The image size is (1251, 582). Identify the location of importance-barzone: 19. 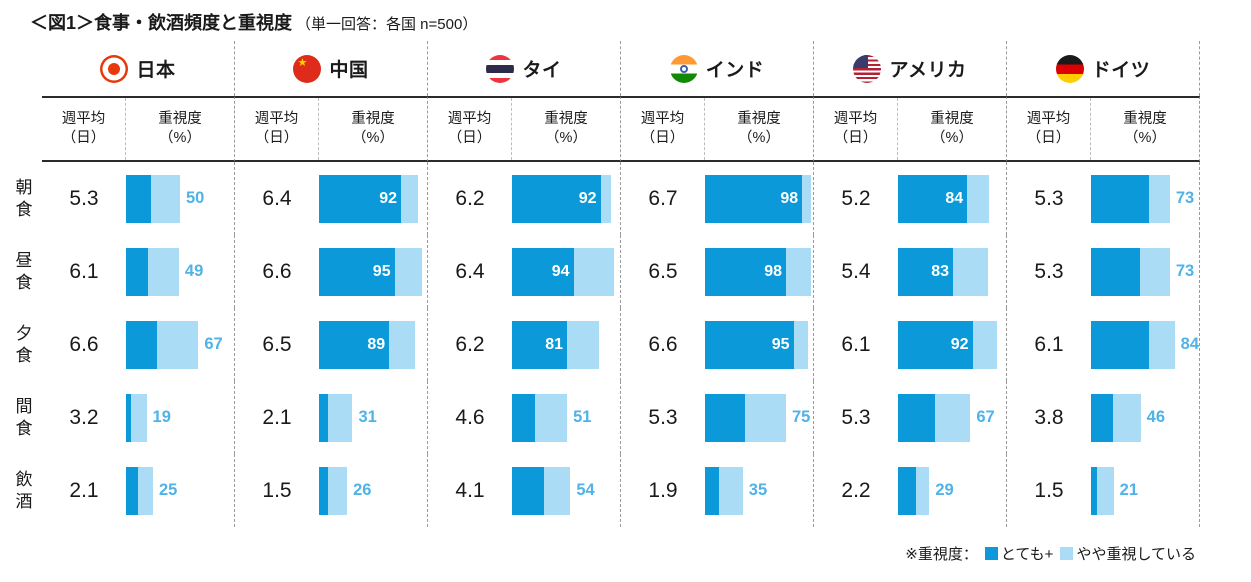
(180, 417).